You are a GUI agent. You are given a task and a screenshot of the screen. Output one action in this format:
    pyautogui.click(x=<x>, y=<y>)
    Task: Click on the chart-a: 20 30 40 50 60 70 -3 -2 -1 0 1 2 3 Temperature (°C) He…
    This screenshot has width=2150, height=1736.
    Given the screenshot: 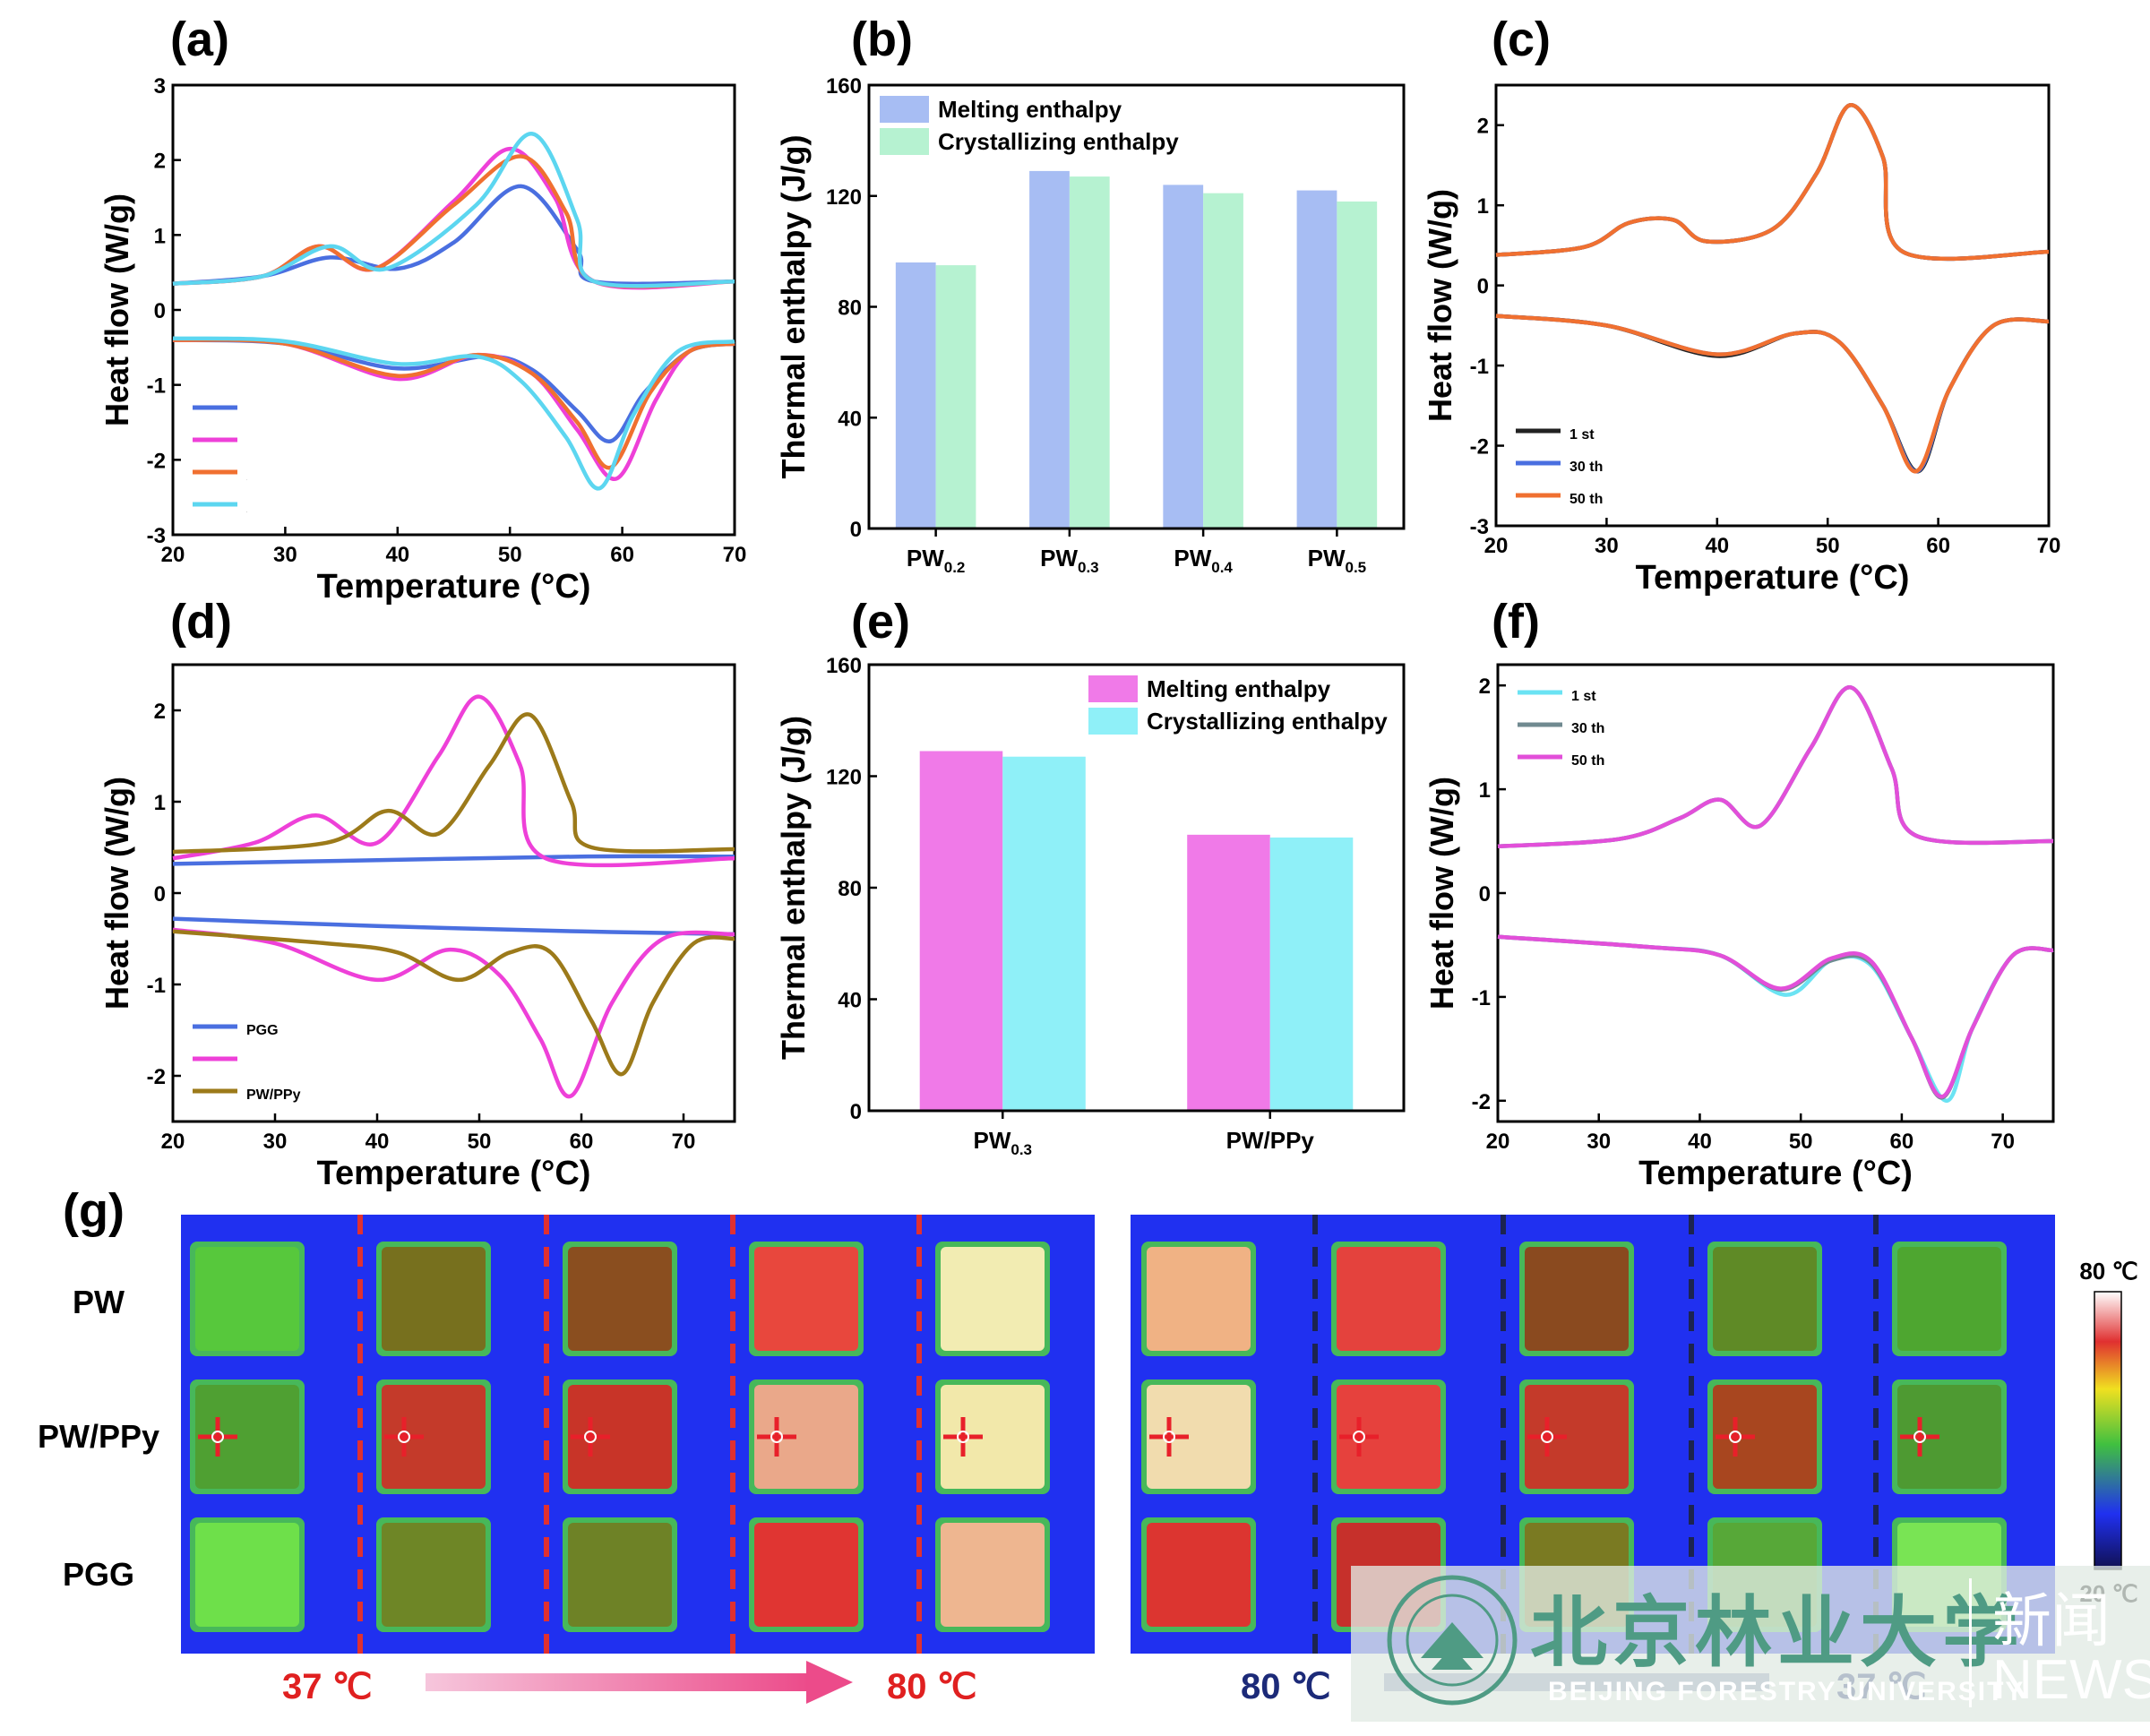 What is the action you would take?
    pyautogui.click(x=422, y=340)
    